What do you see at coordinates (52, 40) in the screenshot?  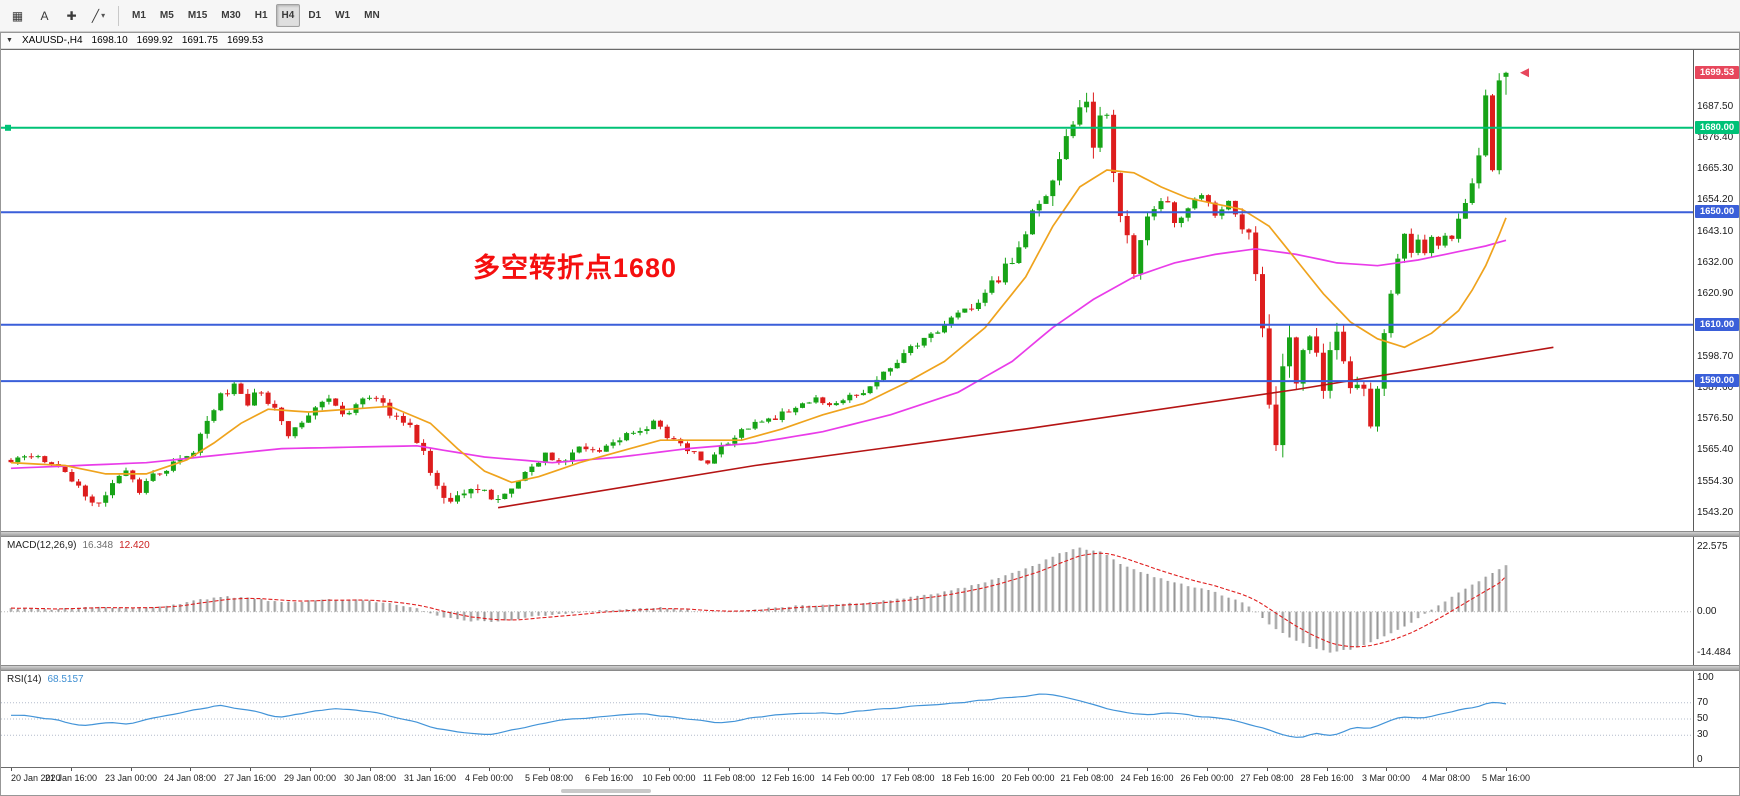 I see `chart-symbol-period: XAUUSD-,H4` at bounding box center [52, 40].